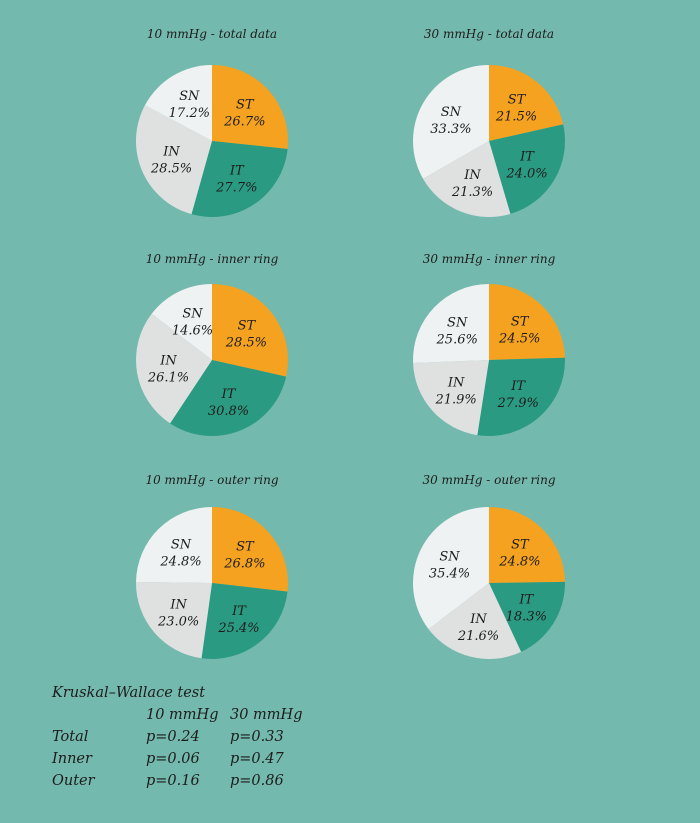 The image size is (700, 823). Describe the element at coordinates (173, 759) in the screenshot. I see `stats-p10: p=0.06` at that location.